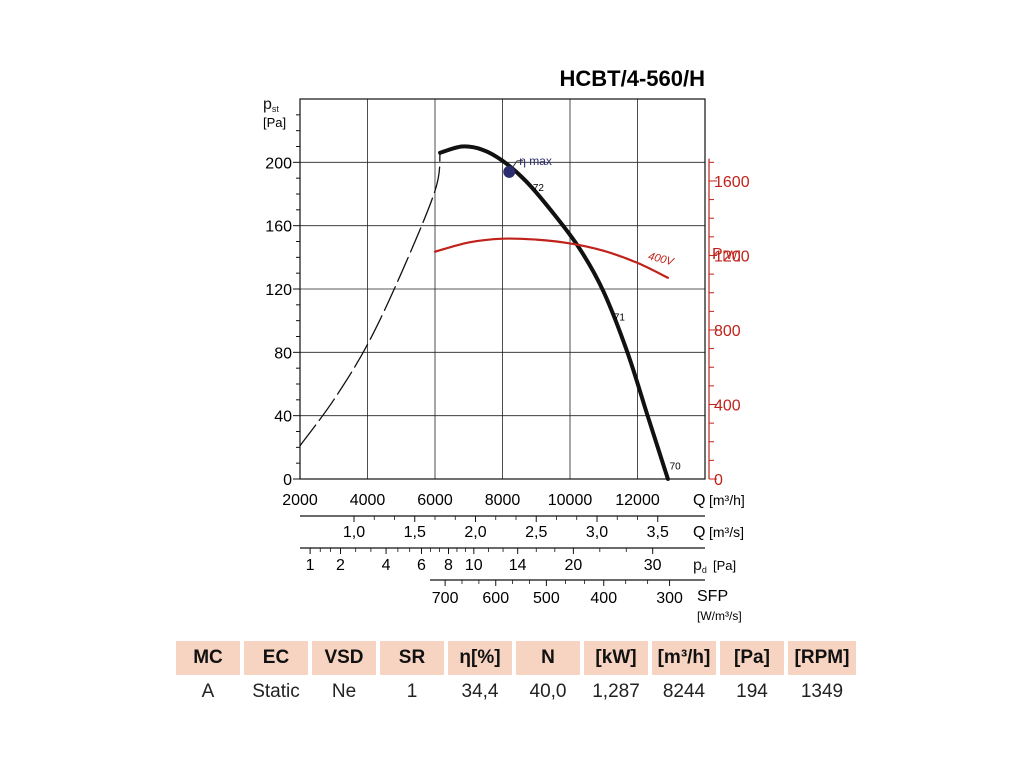 This screenshot has height=768, width=1024. What do you see at coordinates (516, 692) in the screenshot?
I see `spec-table-value-row: A Static Ne 1 34,4 40,0 1,287 8244 194 1349` at bounding box center [516, 692].